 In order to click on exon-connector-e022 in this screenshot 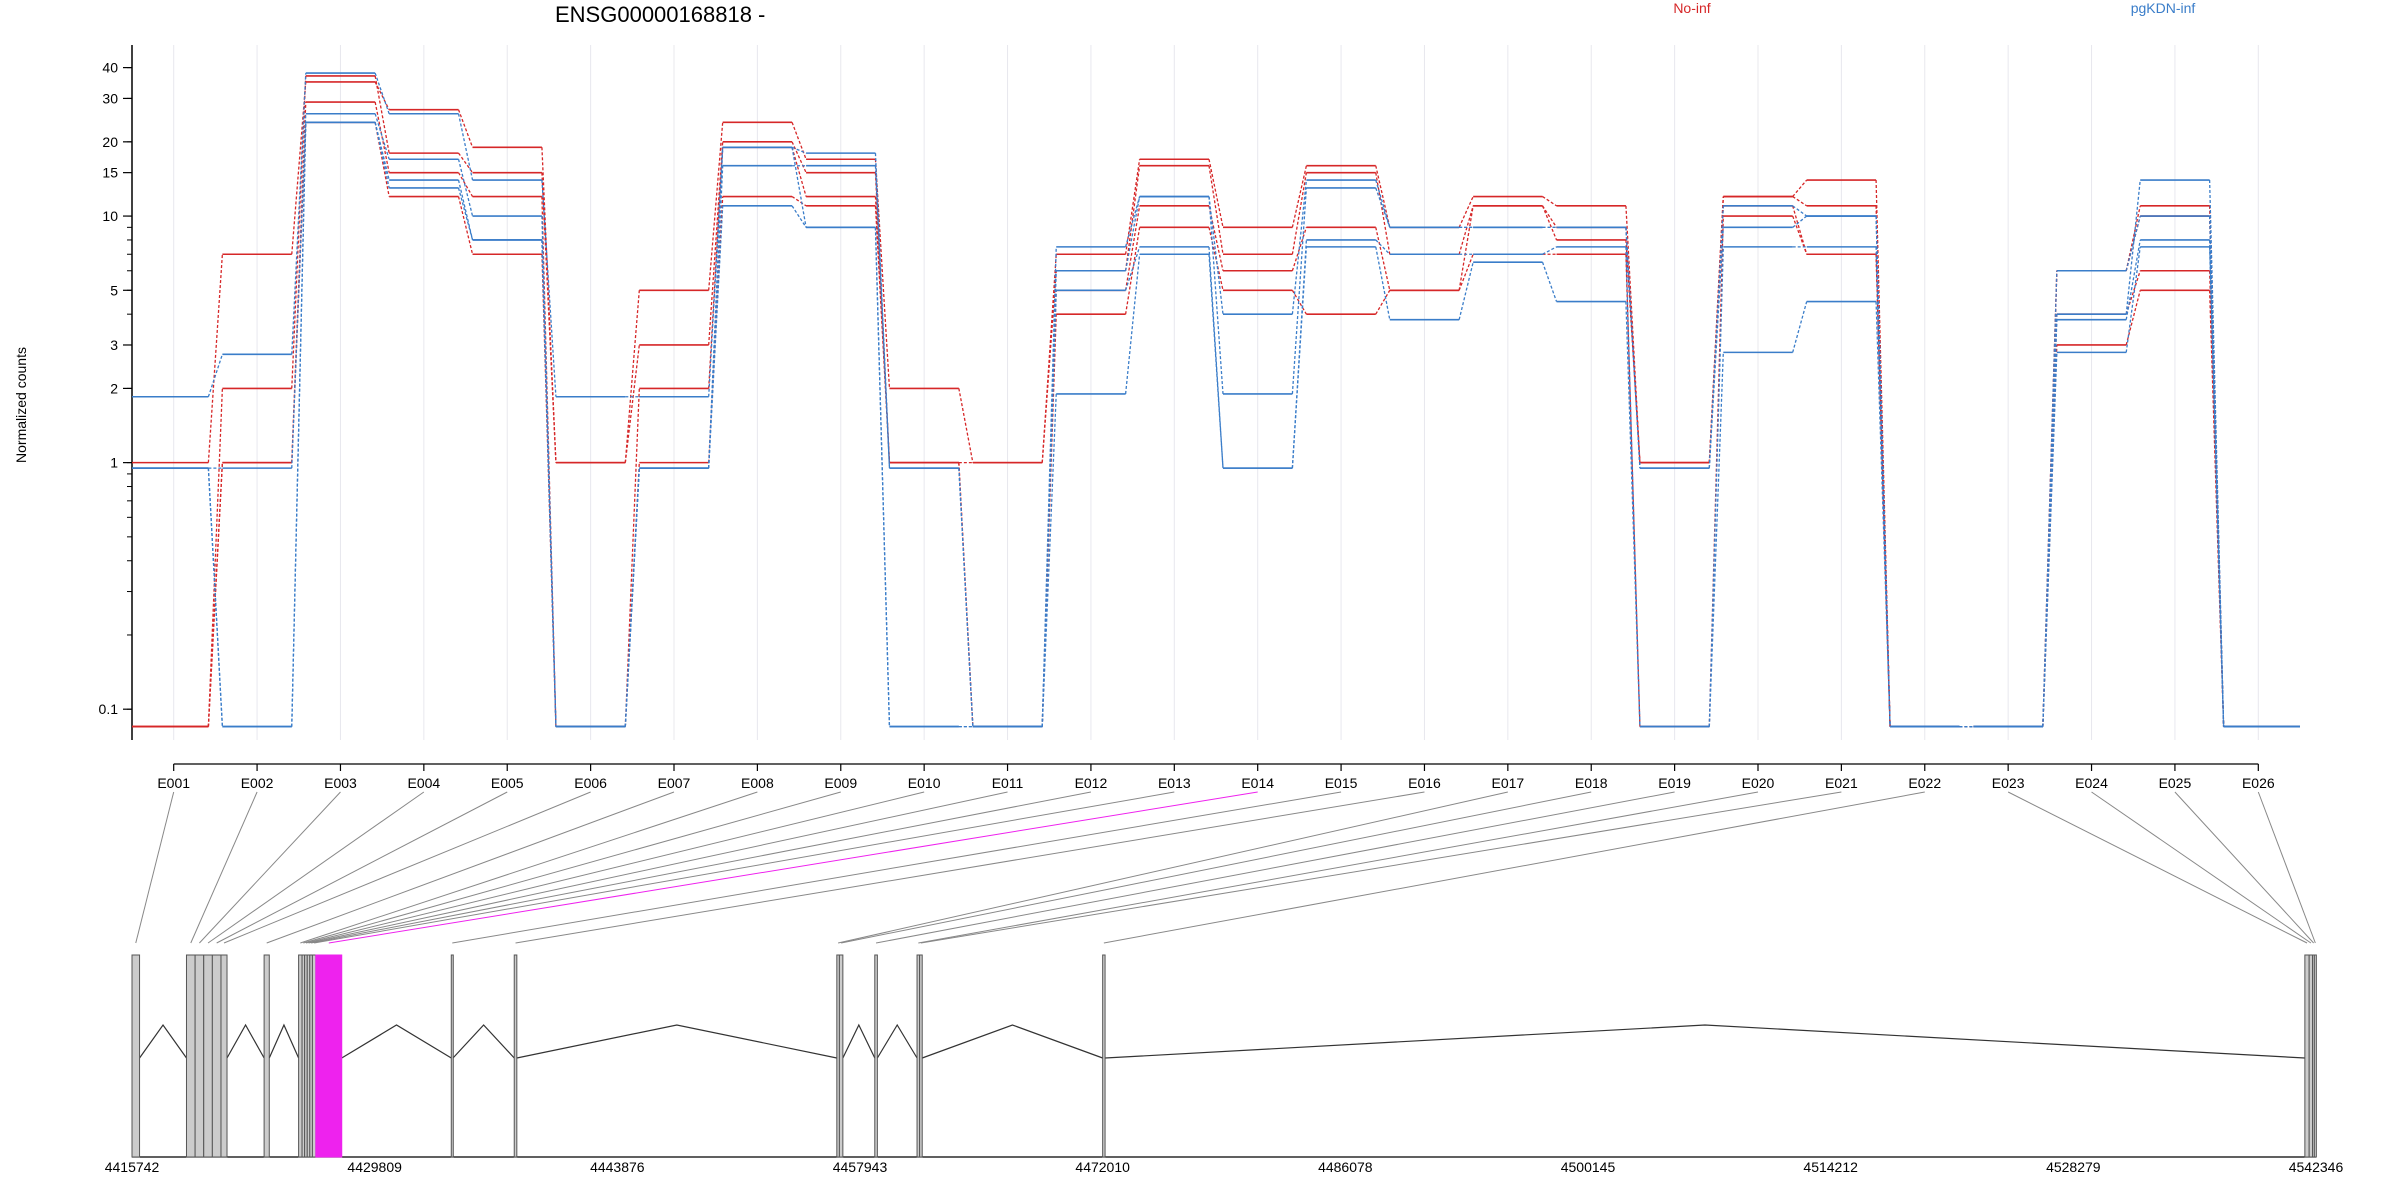, I will do `click(1514, 867)`.